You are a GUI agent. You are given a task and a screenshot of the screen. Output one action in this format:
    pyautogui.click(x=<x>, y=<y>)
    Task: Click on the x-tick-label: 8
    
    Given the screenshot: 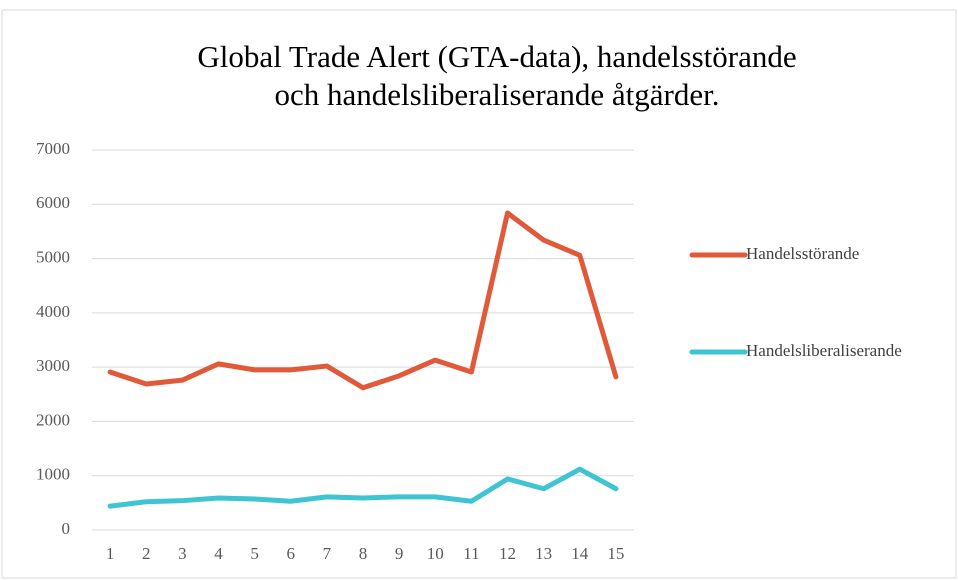 What is the action you would take?
    pyautogui.click(x=363, y=553)
    